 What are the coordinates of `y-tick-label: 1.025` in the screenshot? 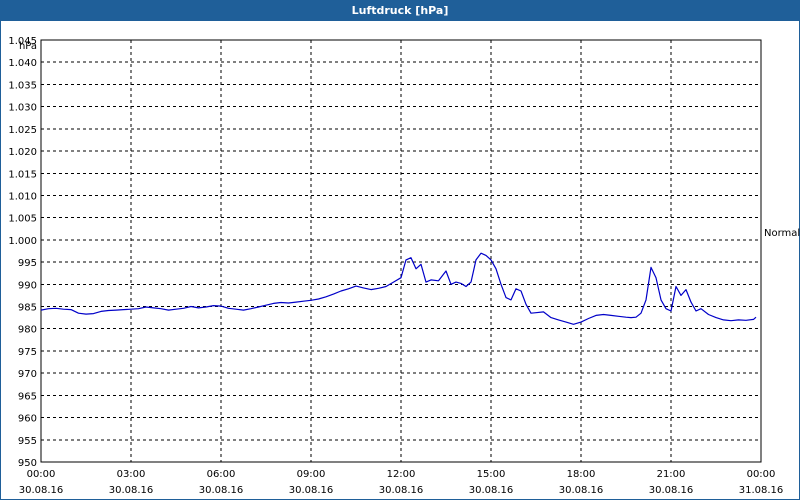 It's located at (22, 130).